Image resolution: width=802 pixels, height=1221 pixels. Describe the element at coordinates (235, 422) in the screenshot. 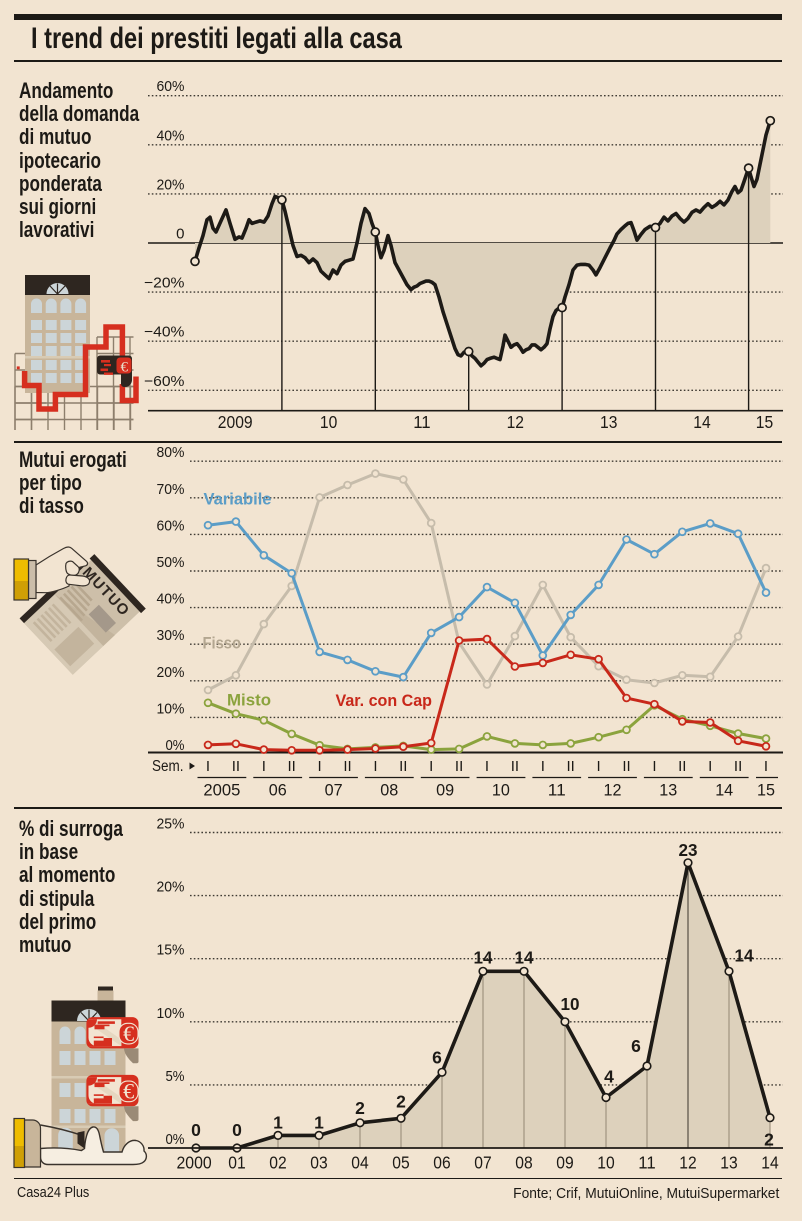

I see `svg-text: 2009` at that location.